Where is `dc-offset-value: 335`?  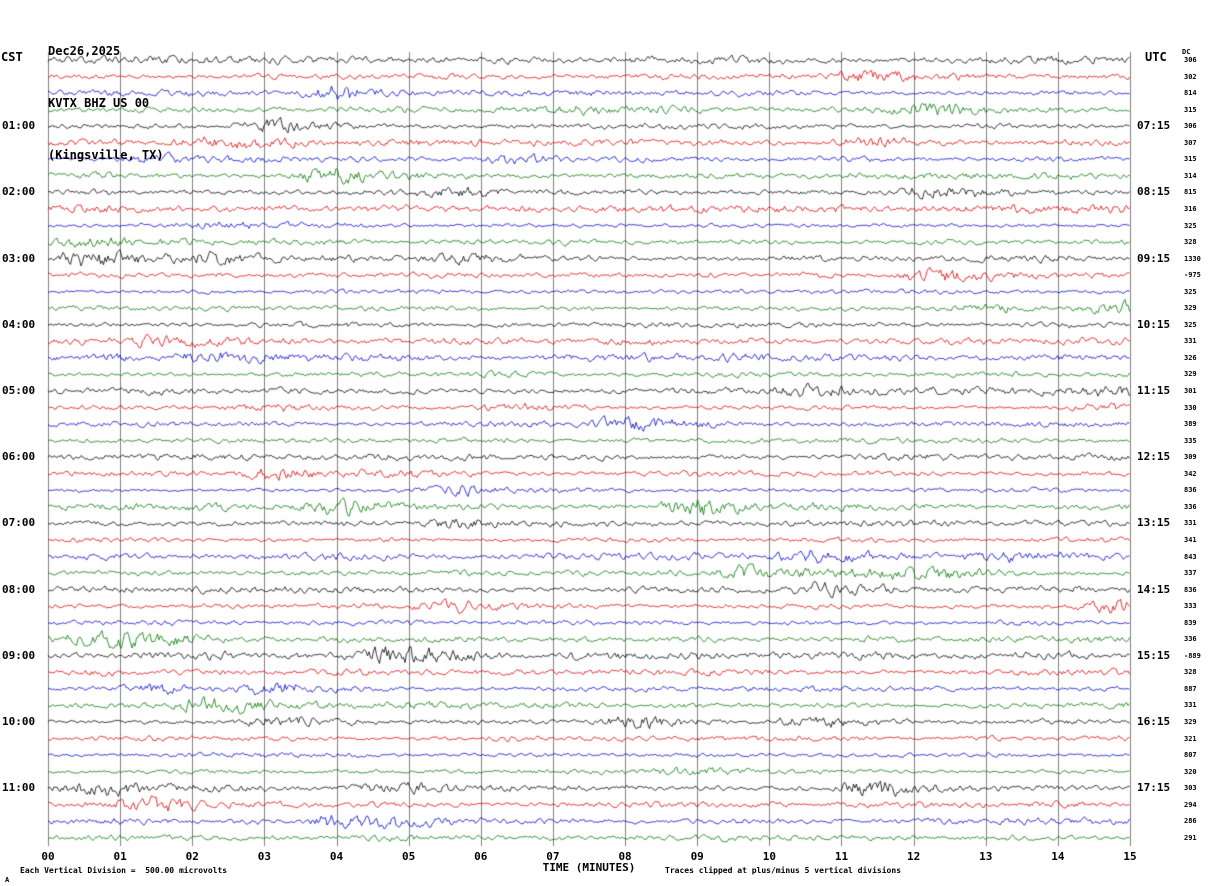
dc-offset-value: 335 is located at coordinates (1190, 440).